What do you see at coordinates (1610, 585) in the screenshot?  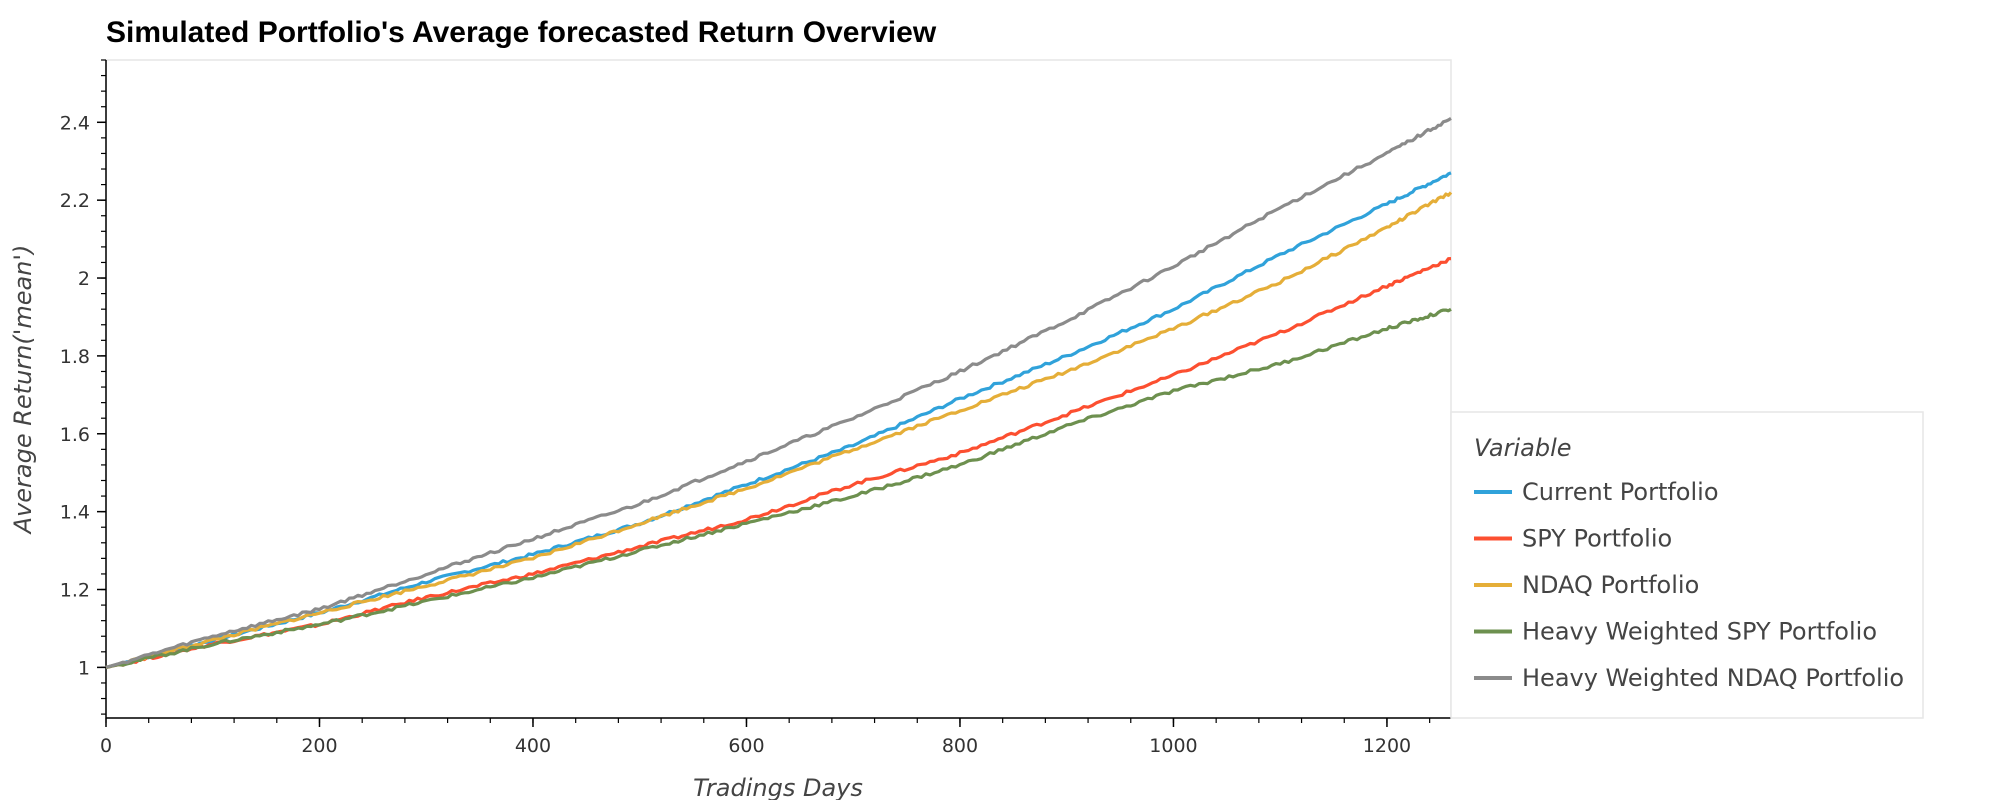 I see `legend-label: NDAQ Portfolio` at bounding box center [1610, 585].